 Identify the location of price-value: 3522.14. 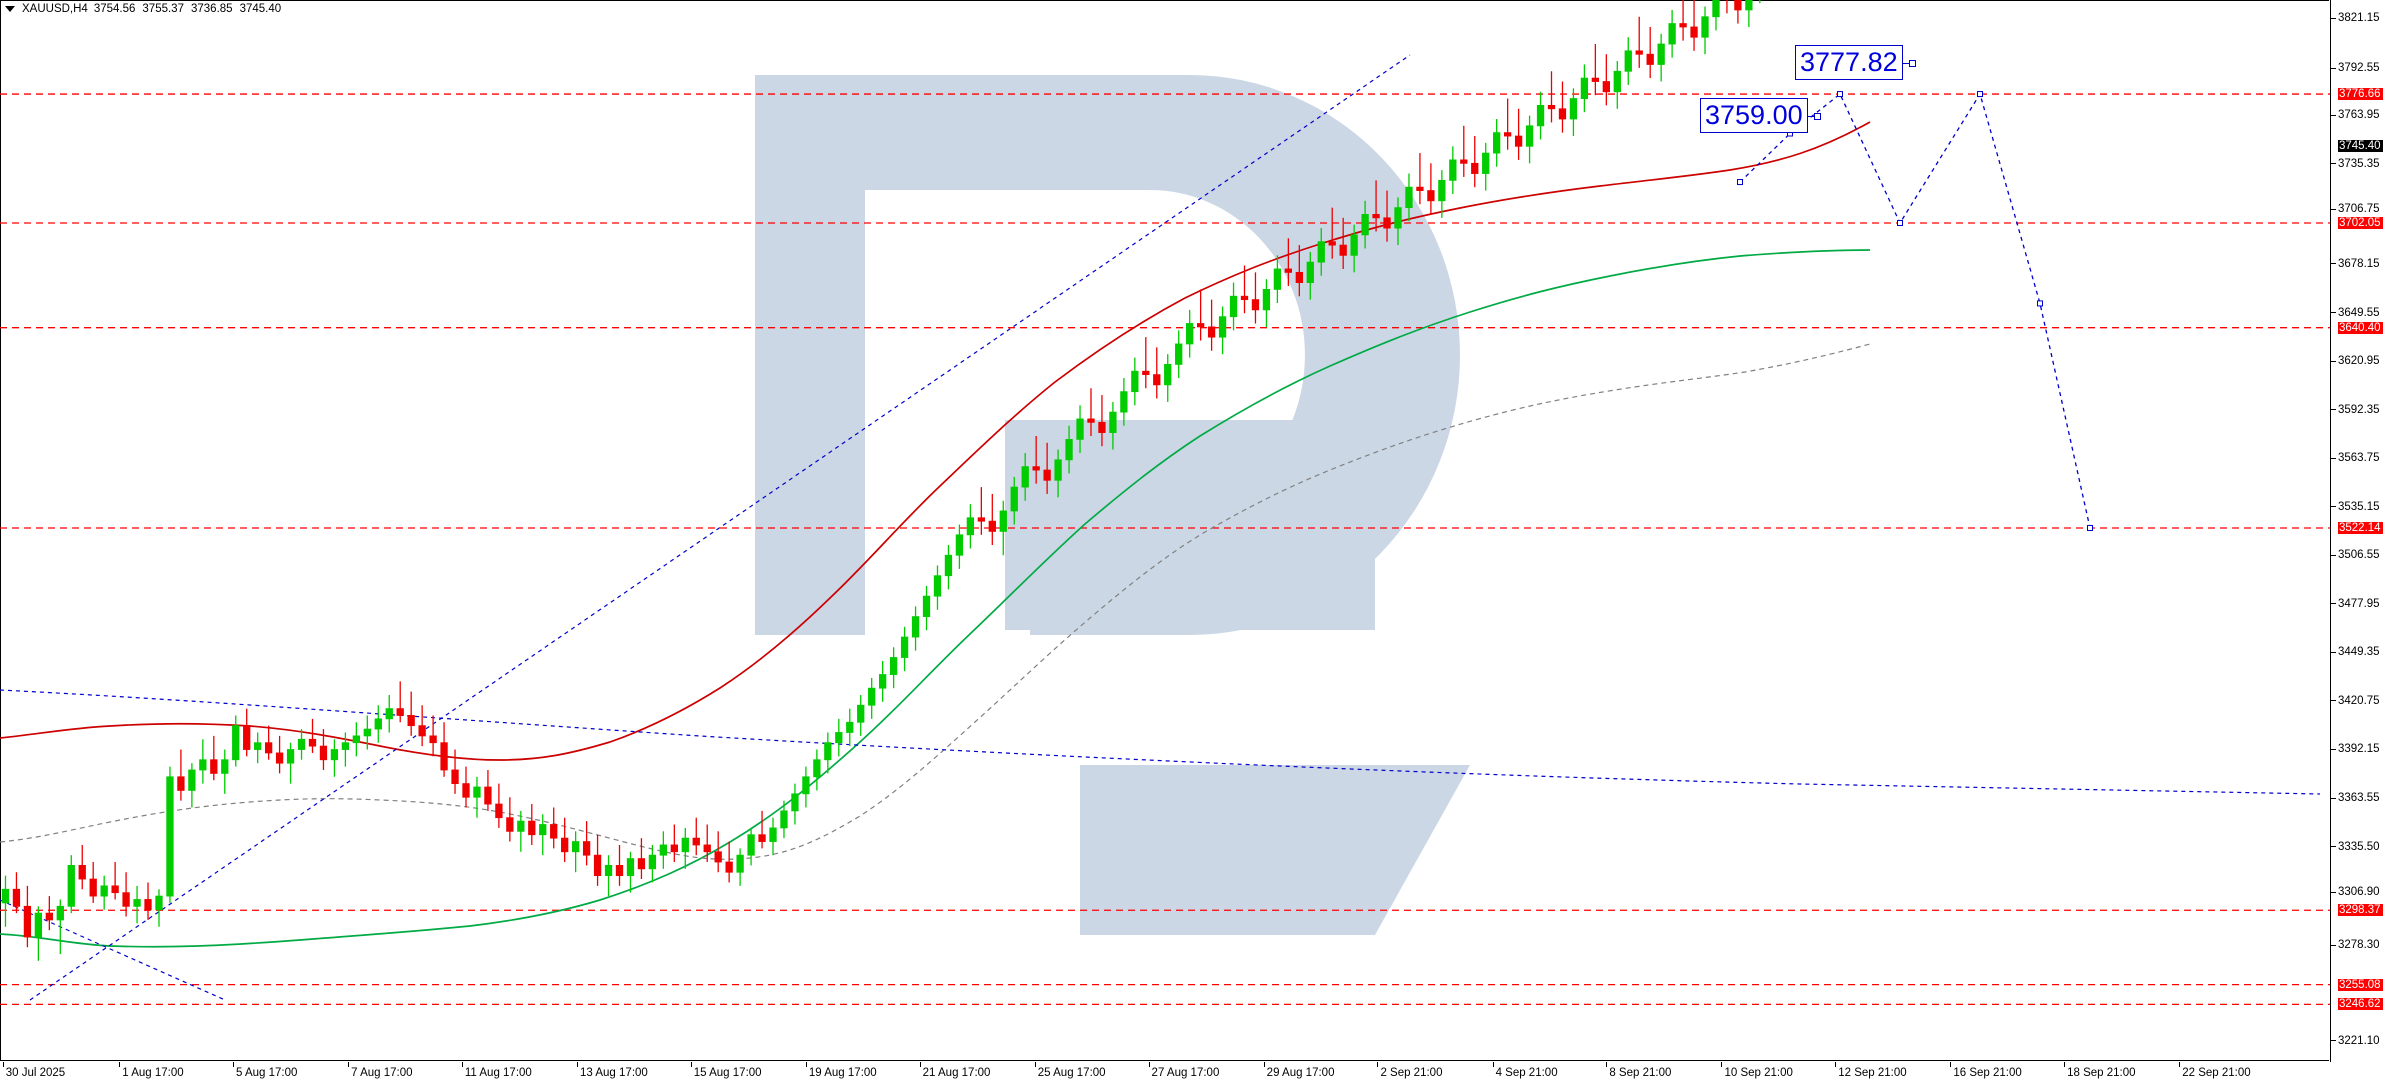
(2360, 527).